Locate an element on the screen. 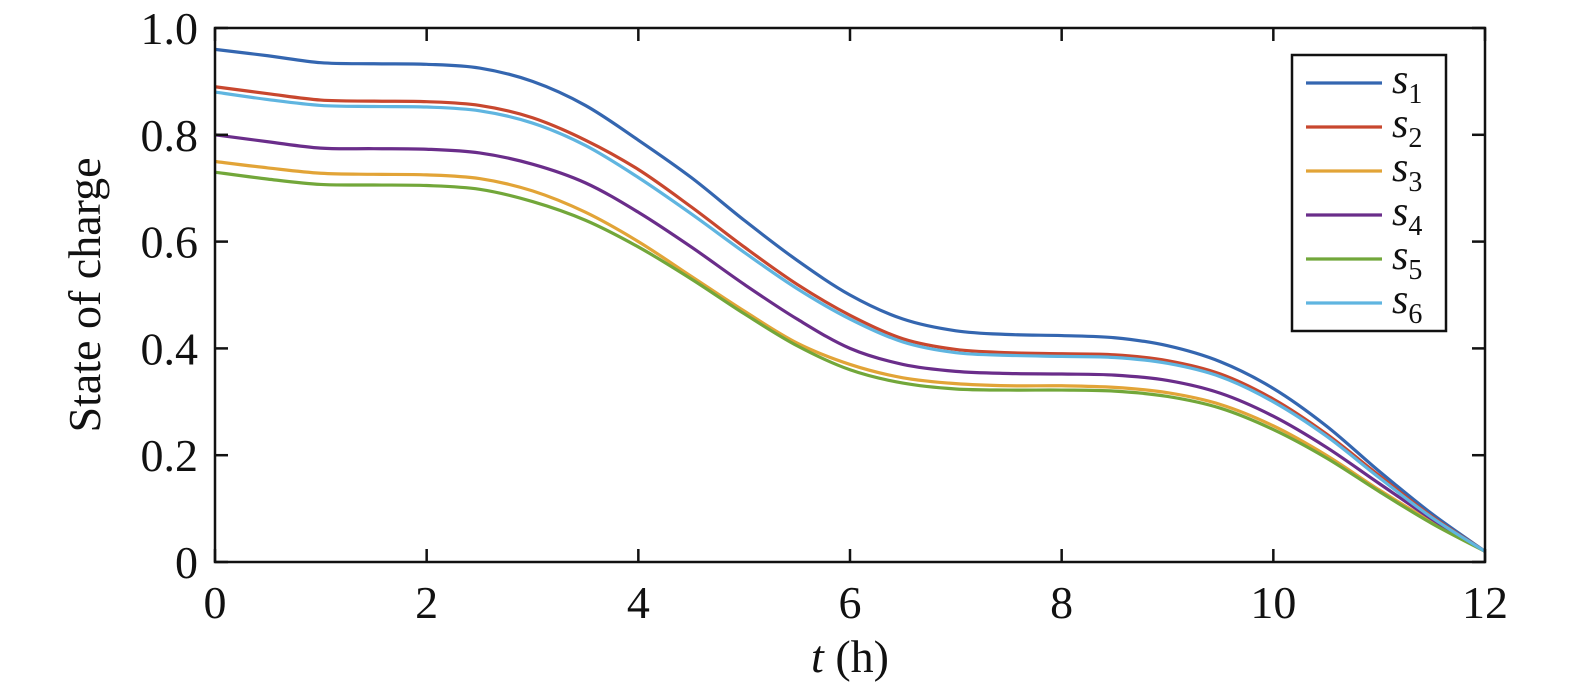 The image size is (1575, 695). x-tick-label: 4 is located at coordinates (638, 602).